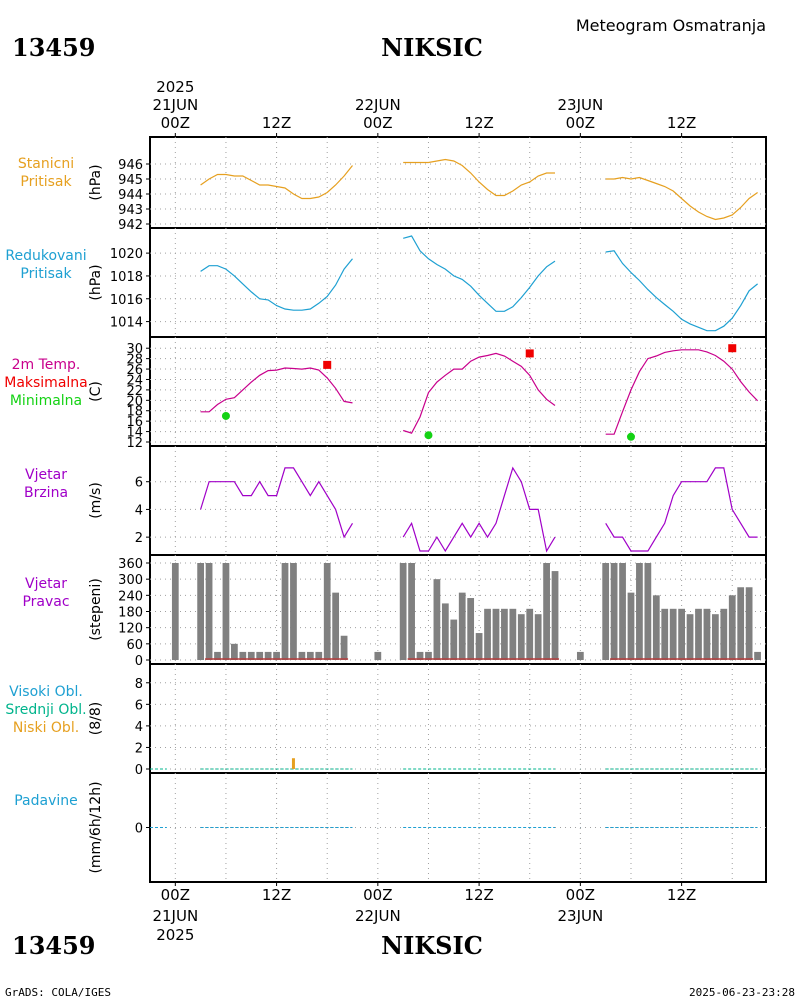 The height and width of the screenshot is (1000, 800). I want to click on y-tick-label: 30, so click(134, 349).